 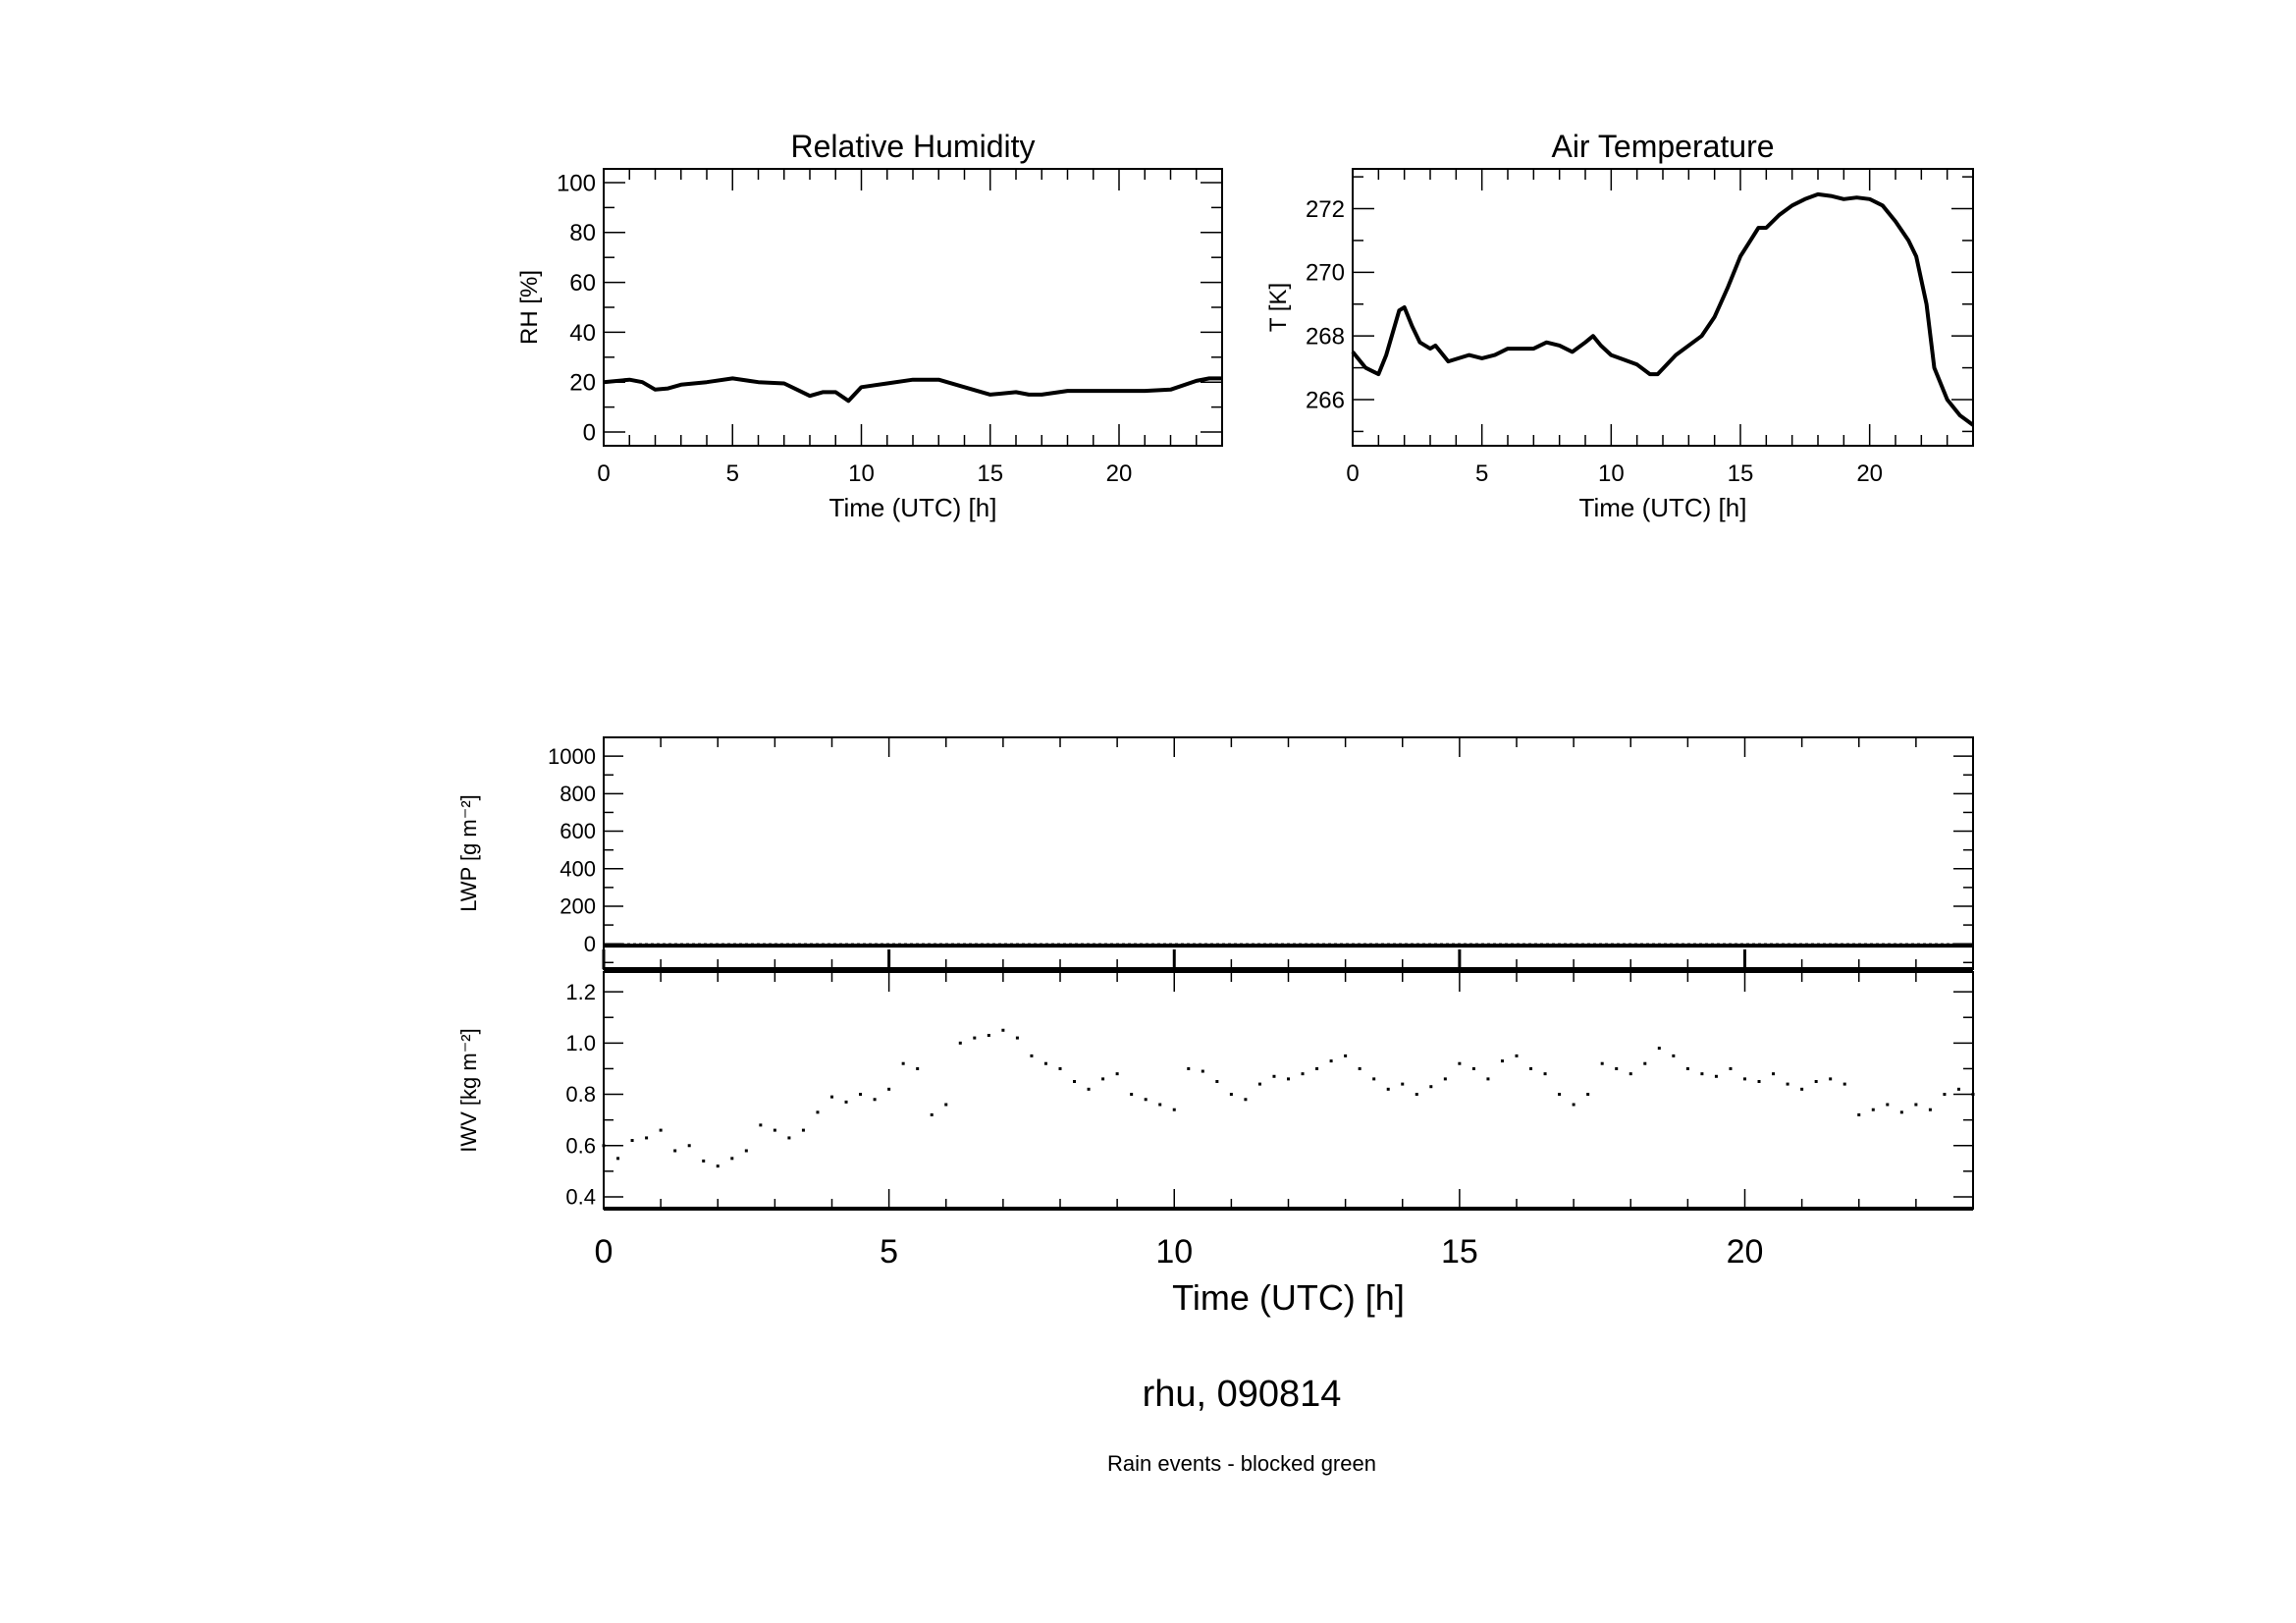 I want to click on y-tick-label: 200, so click(x=578, y=906).